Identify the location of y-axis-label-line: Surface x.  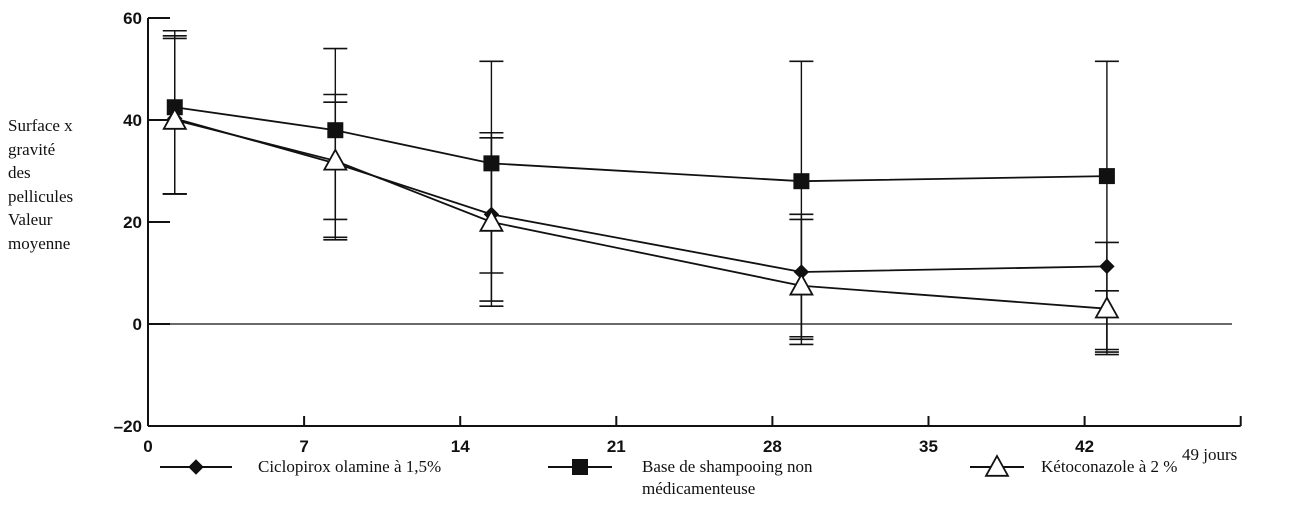
(40, 125).